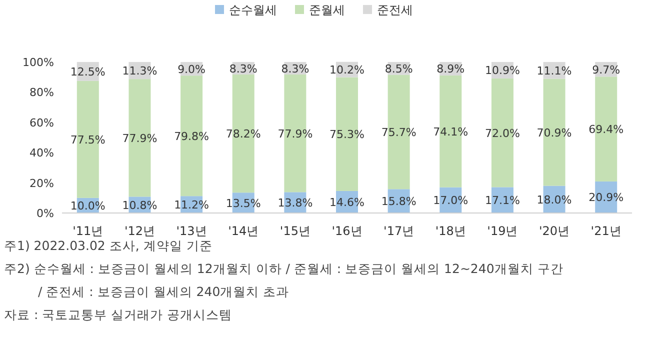  What do you see at coordinates (450, 69) in the screenshot?
I see `data-label: 8.9%` at bounding box center [450, 69].